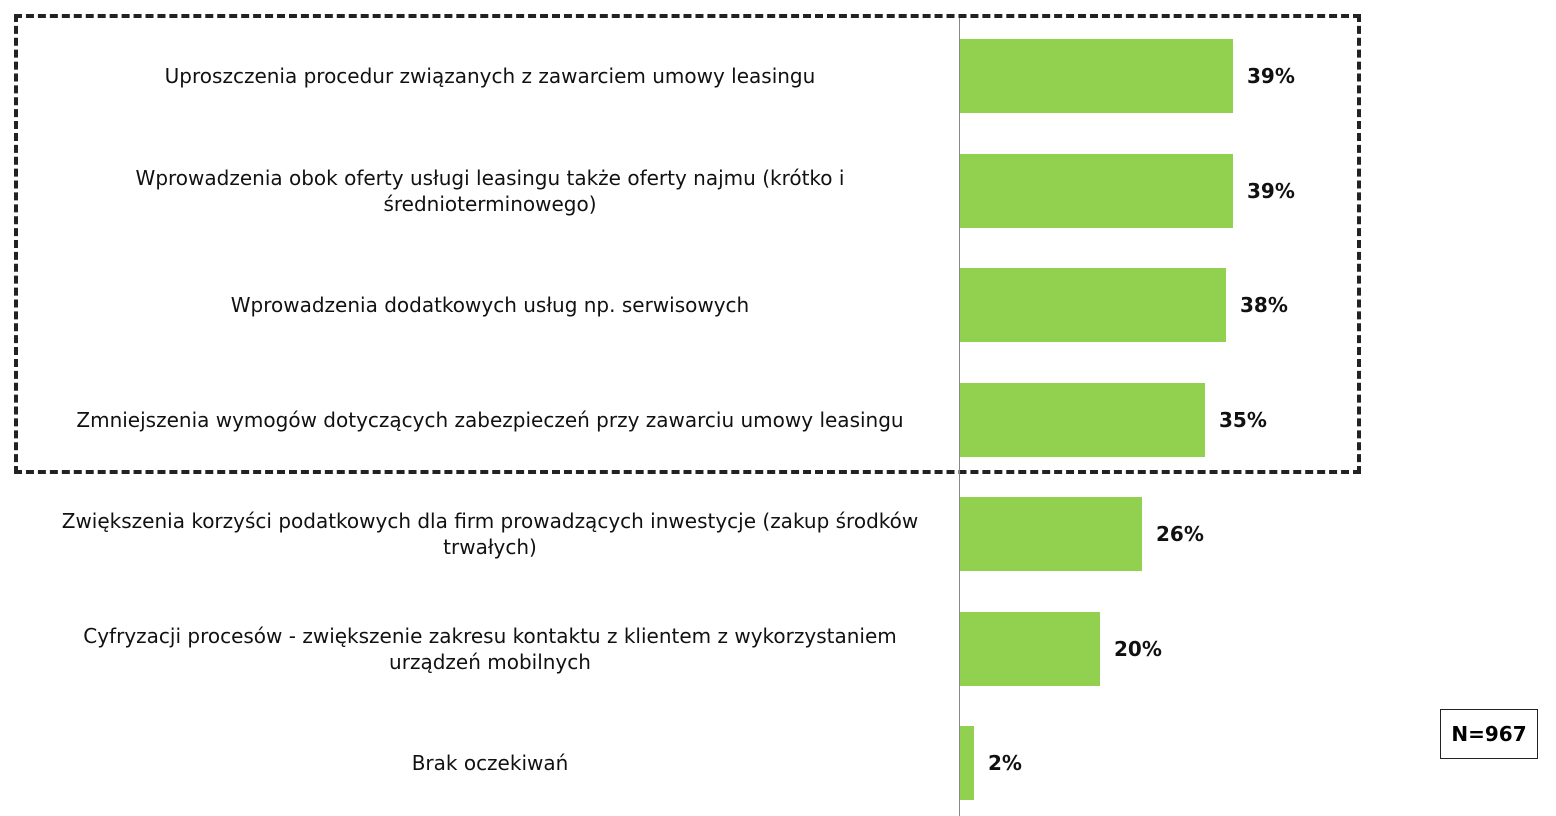  What do you see at coordinates (1243, 419) in the screenshot?
I see `value-label: 35%` at bounding box center [1243, 419].